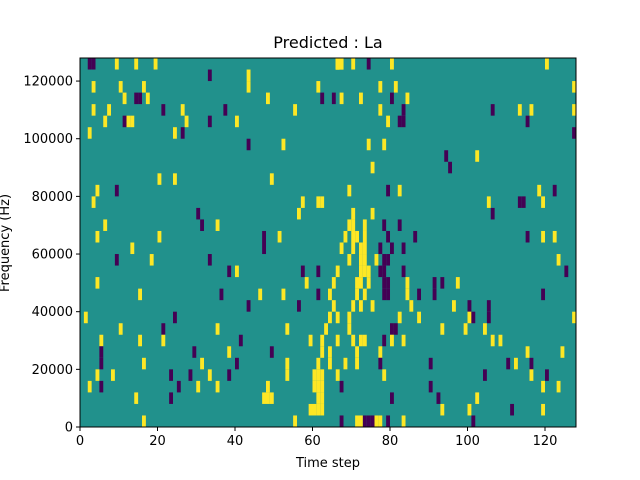 The height and width of the screenshot is (480, 640). Describe the element at coordinates (327, 463) in the screenshot. I see `x-axis-label: Time step` at that location.